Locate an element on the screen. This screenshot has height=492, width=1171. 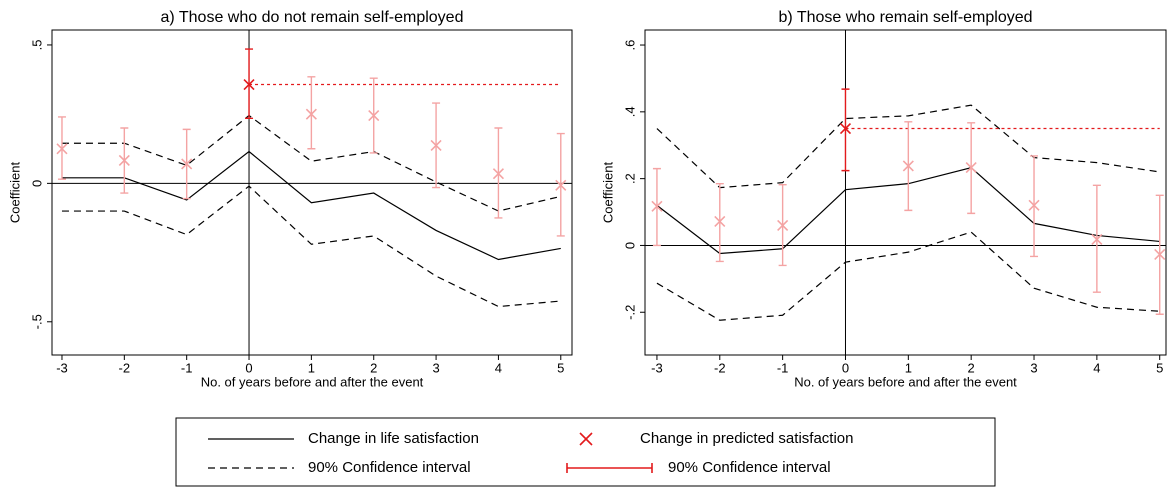
y-tick-label: -.2 is located at coordinates (629, 312).